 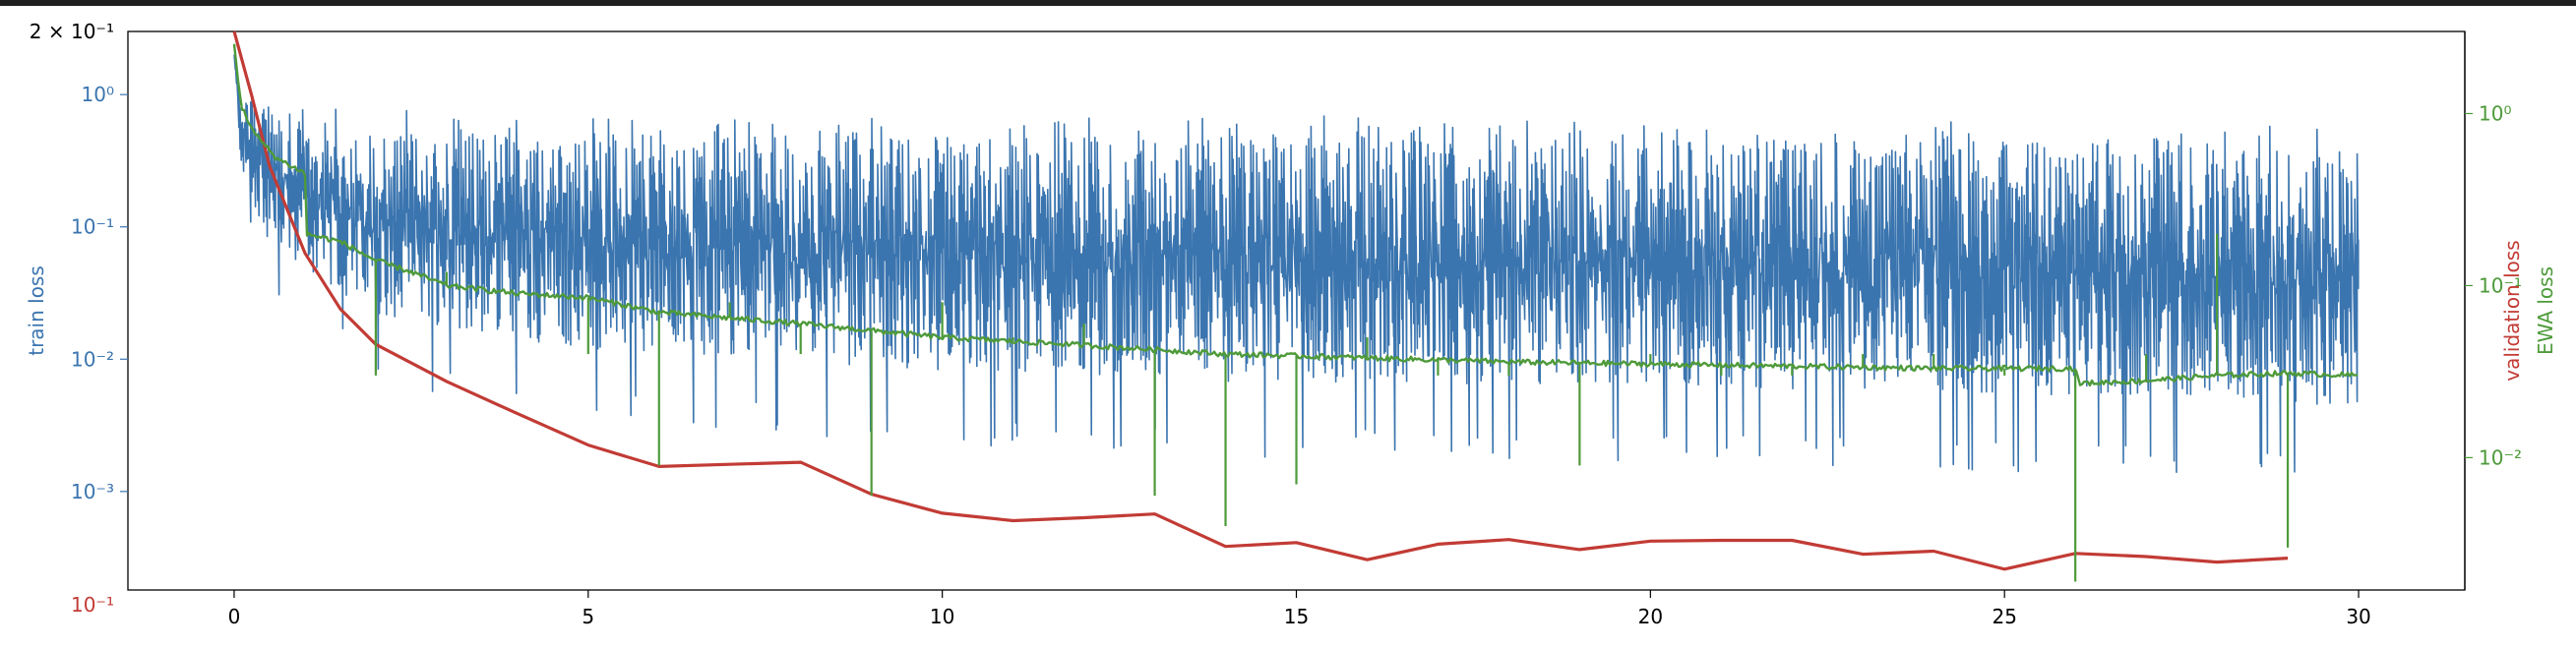 What do you see at coordinates (93, 227) in the screenshot?
I see `train-y-tick-label: 10⁻¹` at bounding box center [93, 227].